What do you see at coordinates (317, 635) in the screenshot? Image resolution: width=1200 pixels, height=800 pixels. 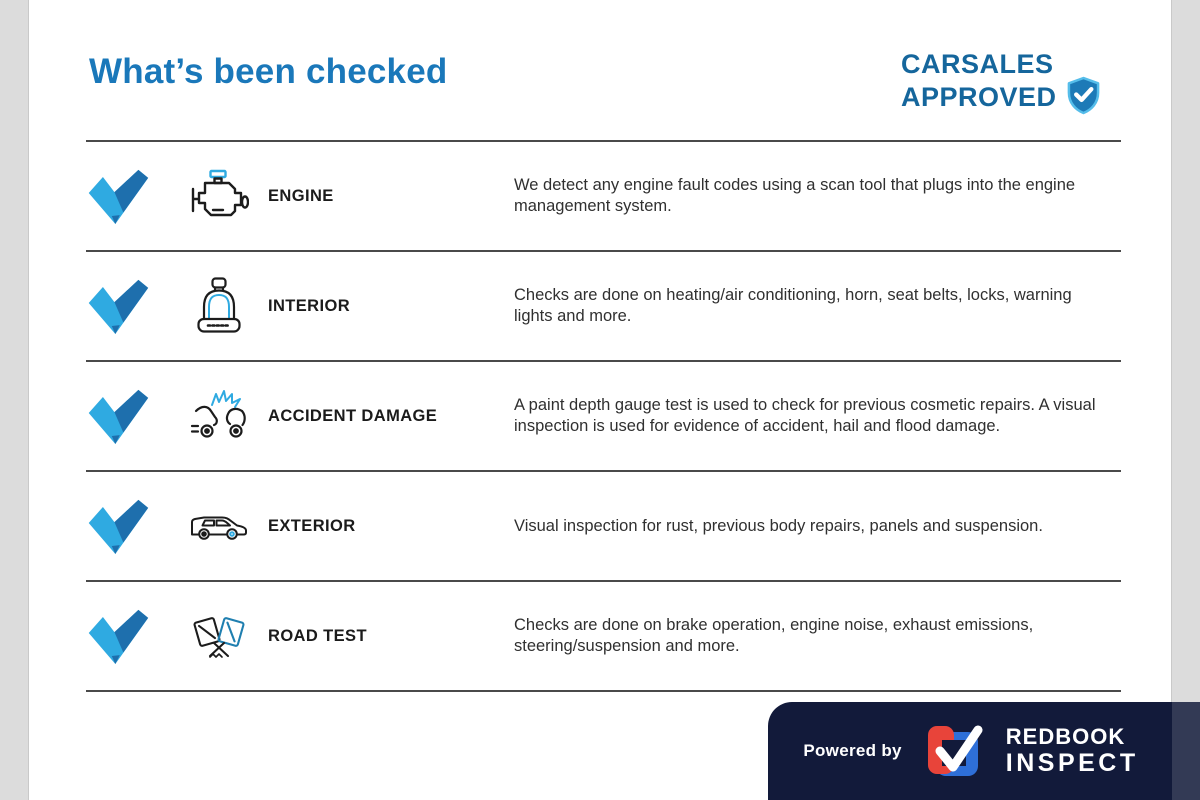 I see `row-label: ROAD TEST` at bounding box center [317, 635].